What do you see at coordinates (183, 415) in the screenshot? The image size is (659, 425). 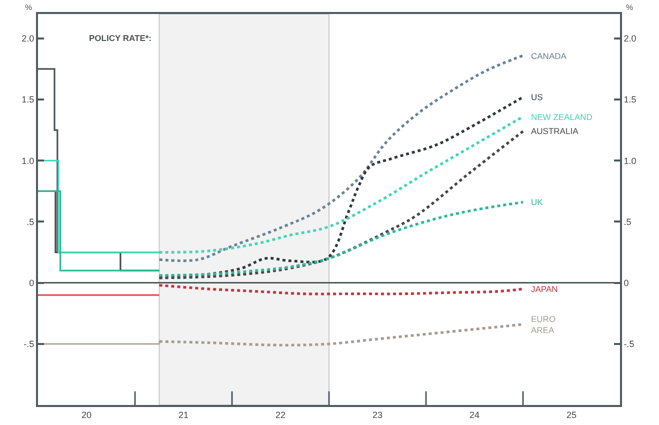 I see `x-tick-label: 21` at bounding box center [183, 415].